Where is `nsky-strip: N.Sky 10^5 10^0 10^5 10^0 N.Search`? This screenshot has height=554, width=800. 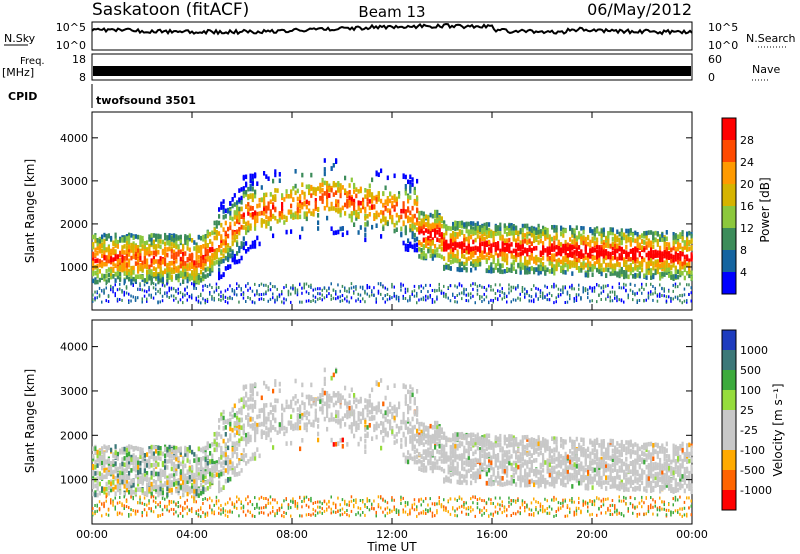
nsky-strip: N.Sky 10^5 10^0 10^5 10^0 N.Search is located at coordinates (400, 36).